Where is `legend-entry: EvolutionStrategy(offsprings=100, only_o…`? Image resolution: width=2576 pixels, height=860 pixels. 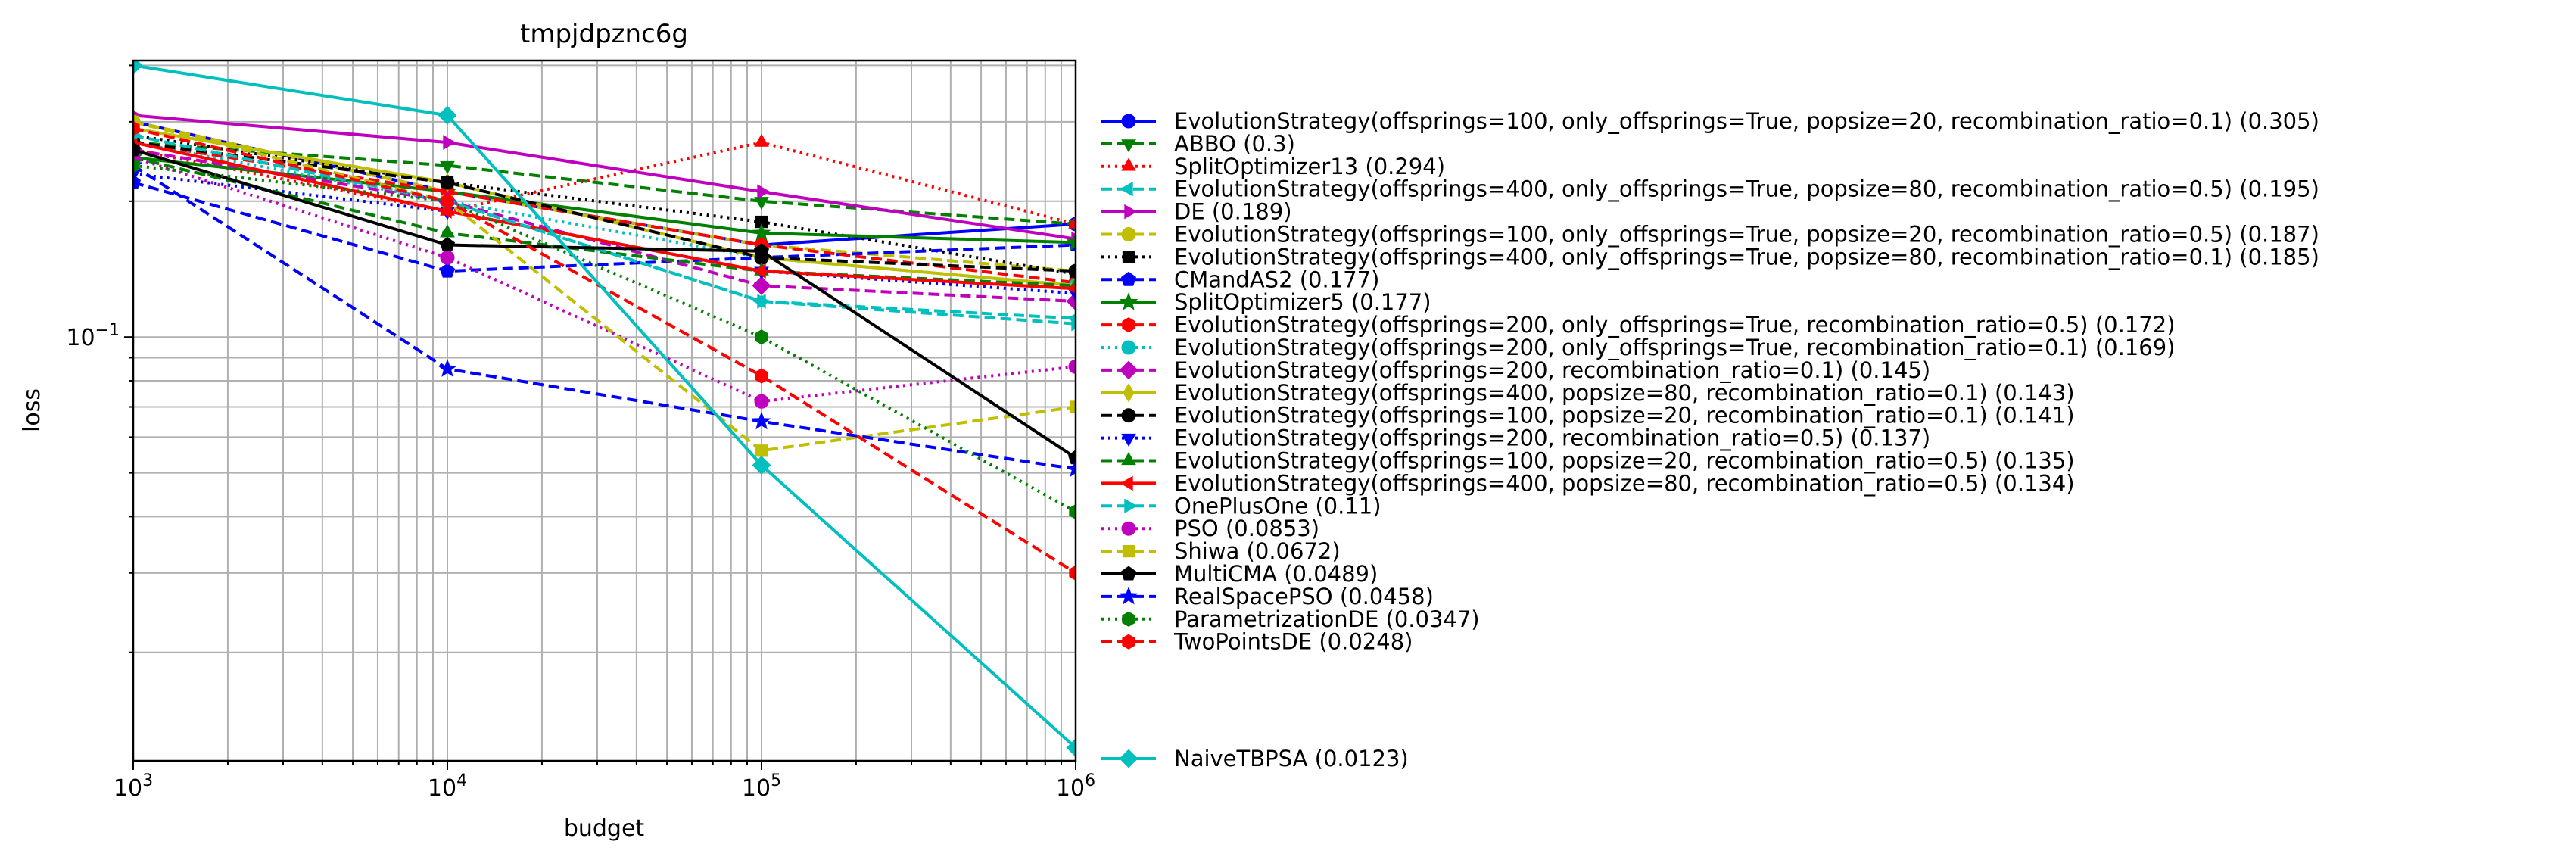 legend-entry: EvolutionStrategy(offsprings=100, only_o… is located at coordinates (1710, 121).